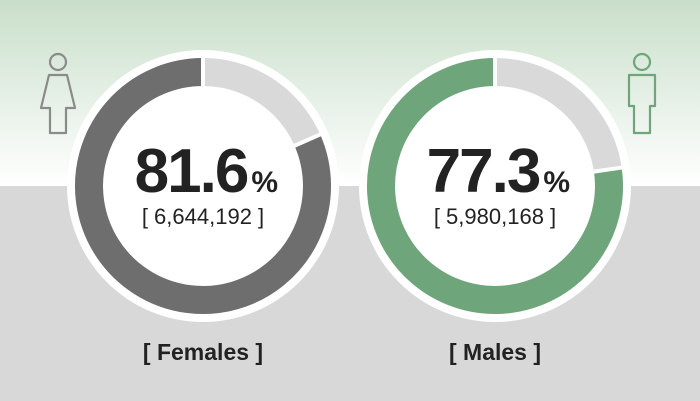 This screenshot has width=700, height=401. I want to click on percent-value: 81.6, so click(191, 171).